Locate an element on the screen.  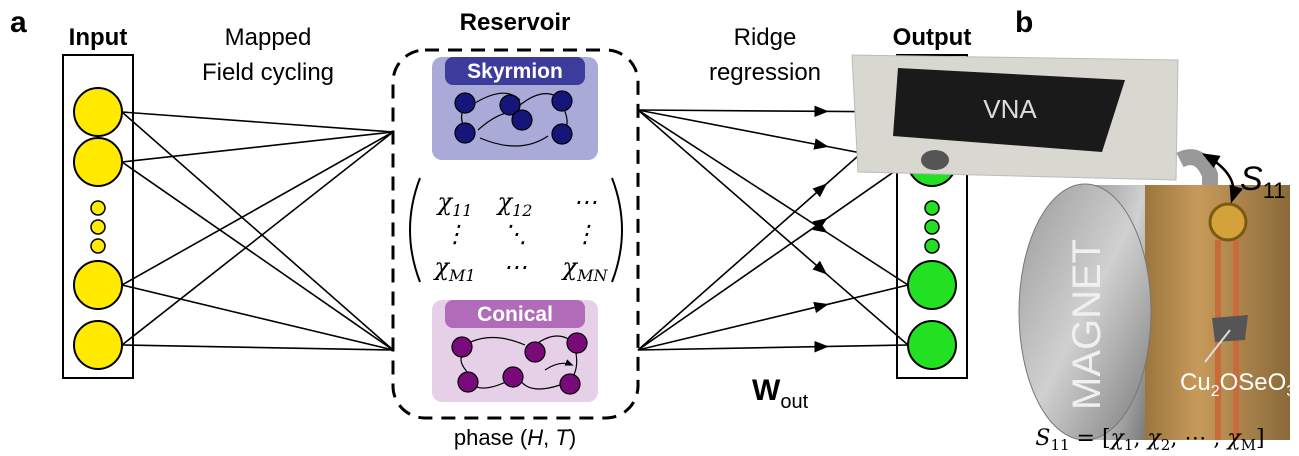
text-part: 12 is located at coordinates (522, 210).